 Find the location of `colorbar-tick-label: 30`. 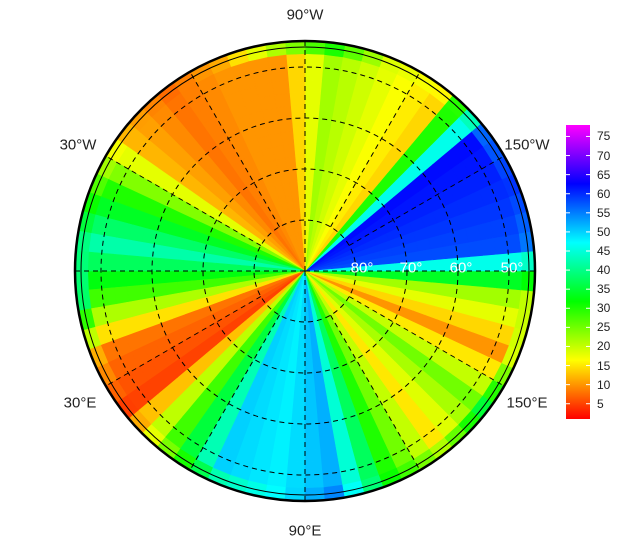

colorbar-tick-label: 30 is located at coordinates (604, 308).